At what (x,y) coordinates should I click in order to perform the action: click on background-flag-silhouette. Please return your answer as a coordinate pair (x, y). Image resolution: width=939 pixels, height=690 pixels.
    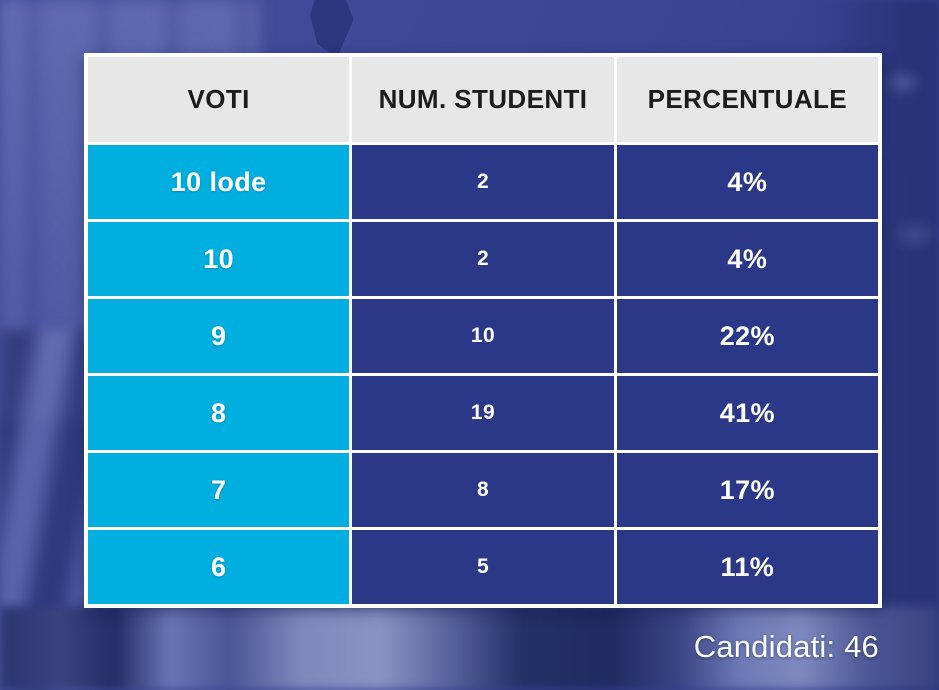
    Looking at the image, I should click on (332, 29).